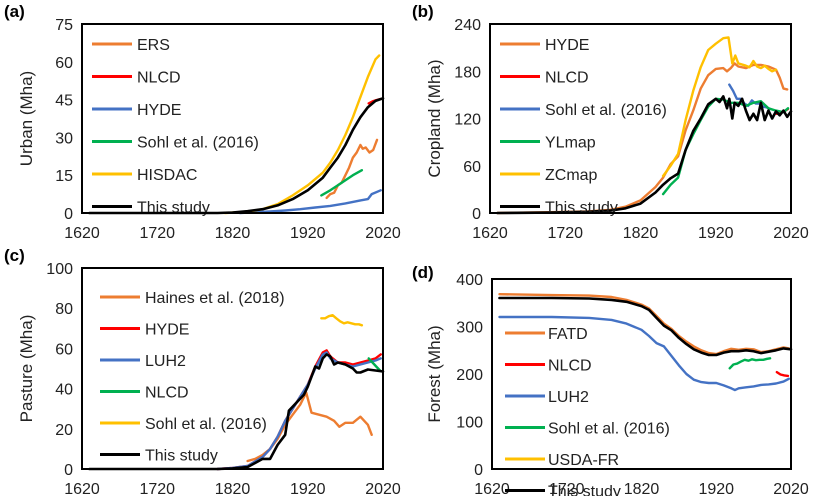 The height and width of the screenshot is (496, 816). Describe the element at coordinates (583, 460) in the screenshot. I see `panel-d-legend-label: USDA-FR` at that location.